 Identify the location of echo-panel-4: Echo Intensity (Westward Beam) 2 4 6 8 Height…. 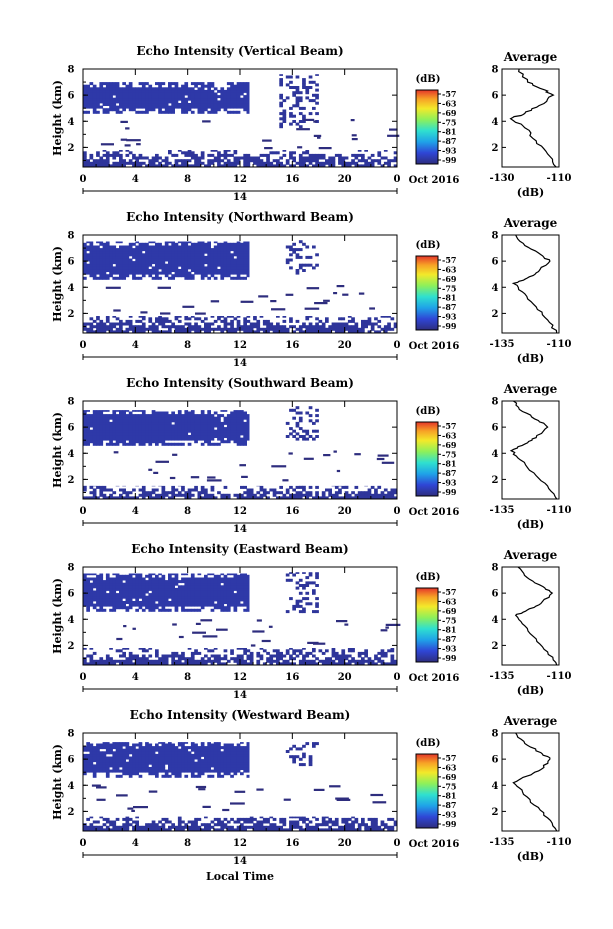
(311, 787).